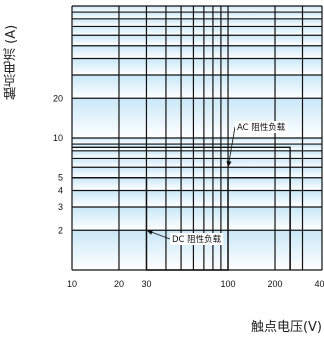  Describe the element at coordinates (60, 230) in the screenshot. I see `y-tick-label: 2` at that location.